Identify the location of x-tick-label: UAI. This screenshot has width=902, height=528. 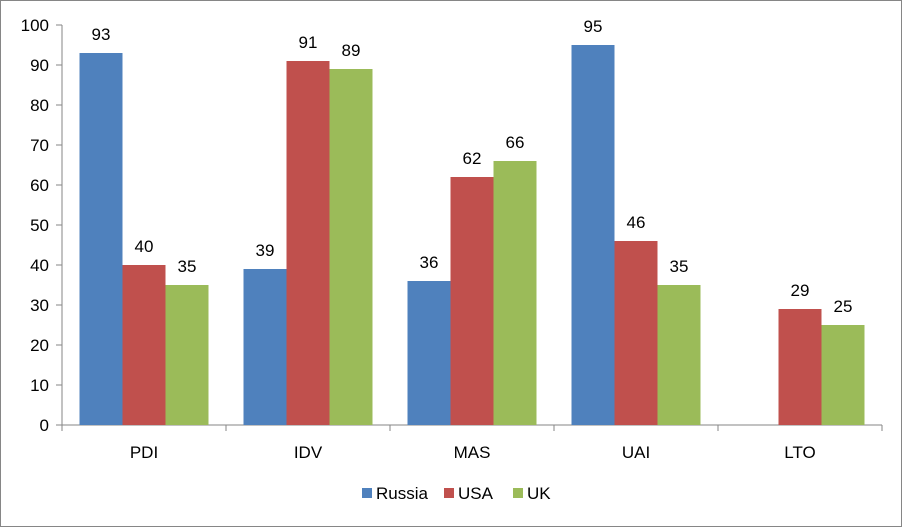
(636, 452).